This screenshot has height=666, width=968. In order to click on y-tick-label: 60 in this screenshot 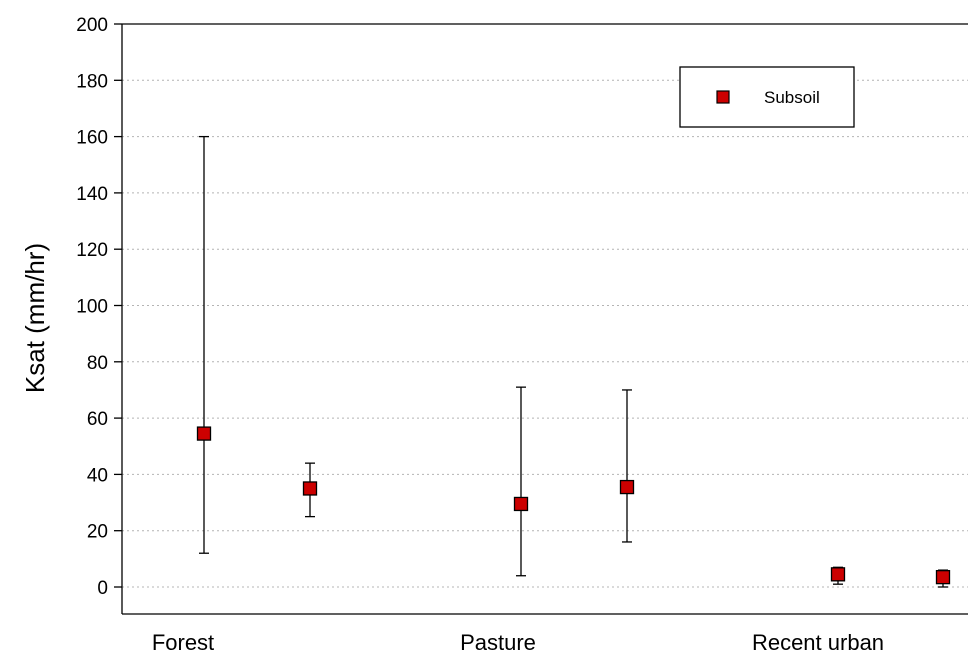, I will do `click(97, 419)`.